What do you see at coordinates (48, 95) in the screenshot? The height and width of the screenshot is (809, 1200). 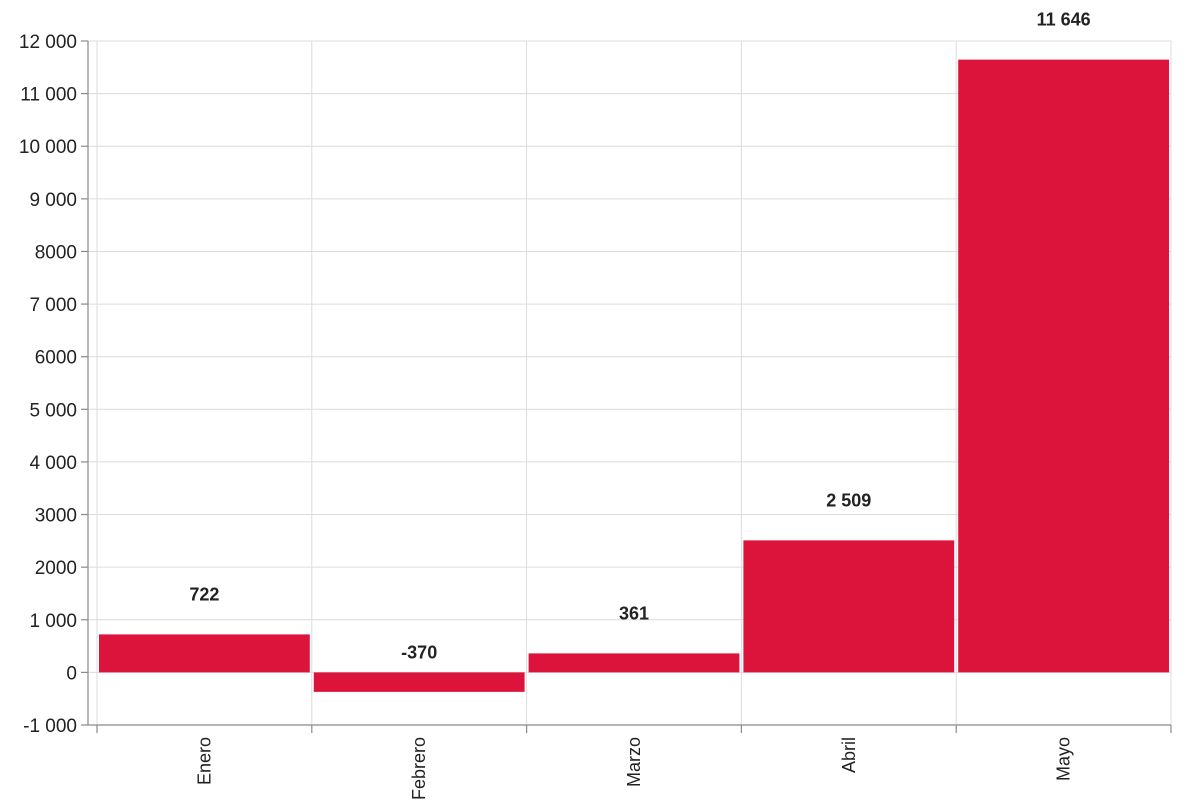 I see `y-tick-label: 11 000` at bounding box center [48, 95].